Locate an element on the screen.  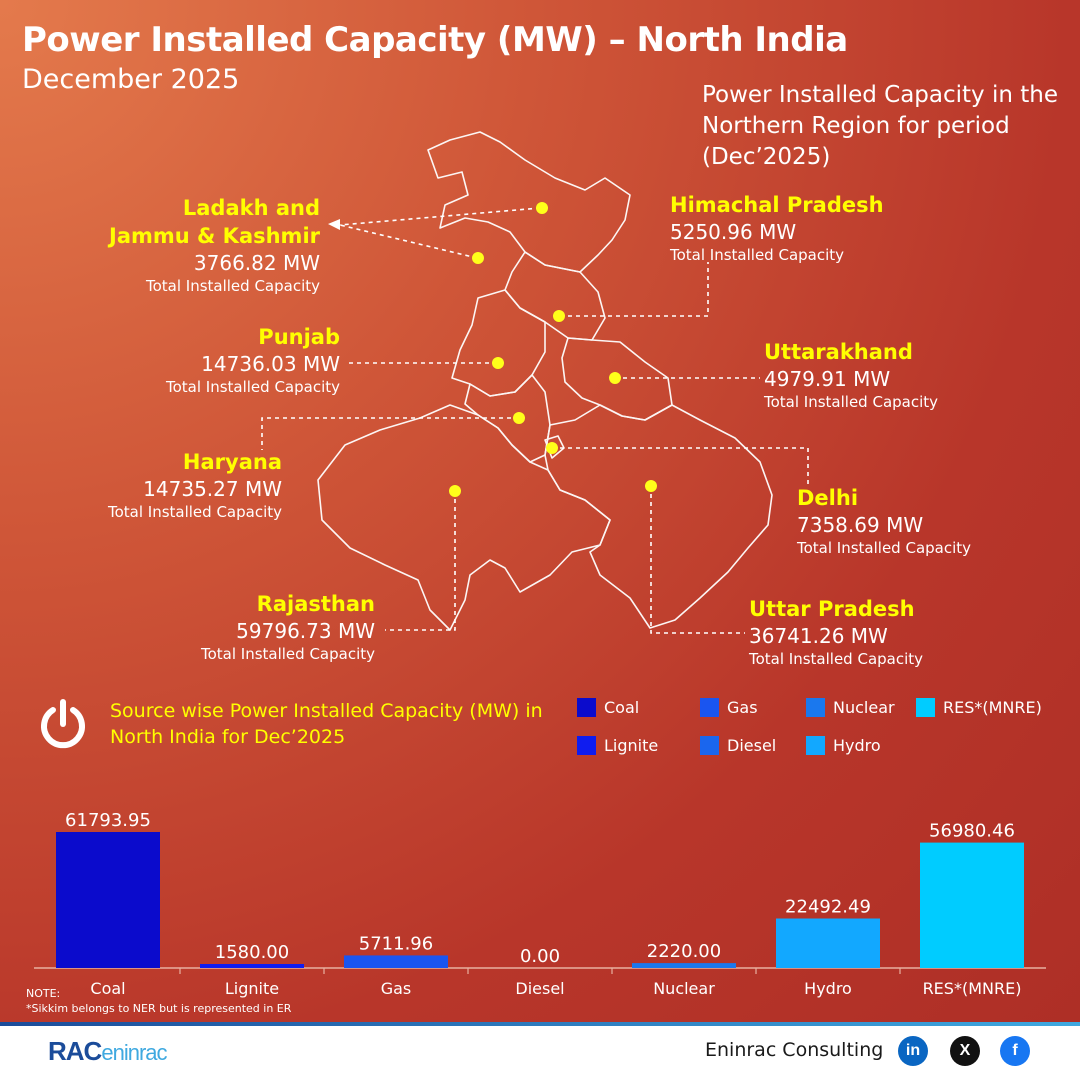
state-name: Punjab is located at coordinates (299, 337).